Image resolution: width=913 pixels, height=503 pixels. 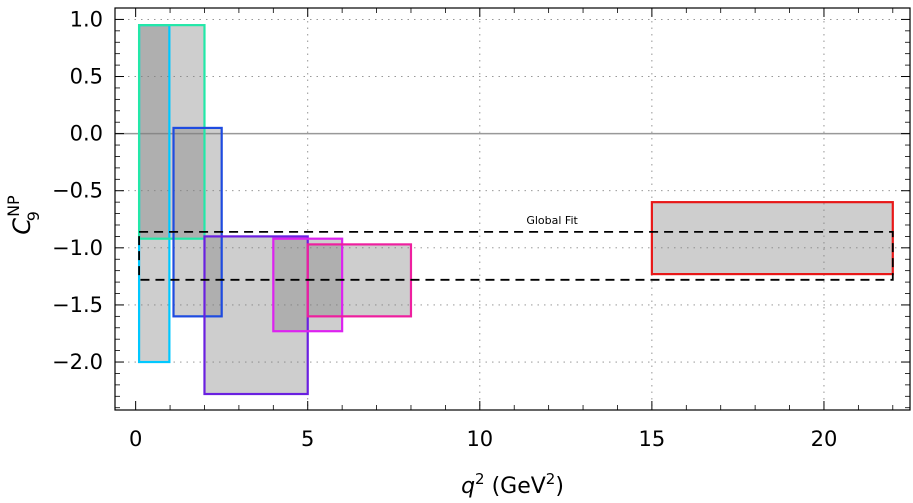 What do you see at coordinates (135, 439) in the screenshot?
I see `x-tick-label: 0` at bounding box center [135, 439].